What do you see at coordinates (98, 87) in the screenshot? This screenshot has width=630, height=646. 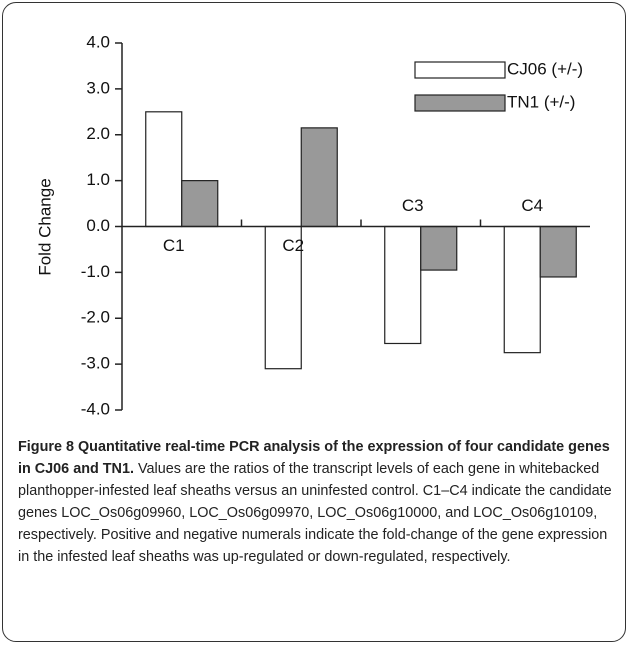 I see `y-tick-label: 3.0` at bounding box center [98, 87].